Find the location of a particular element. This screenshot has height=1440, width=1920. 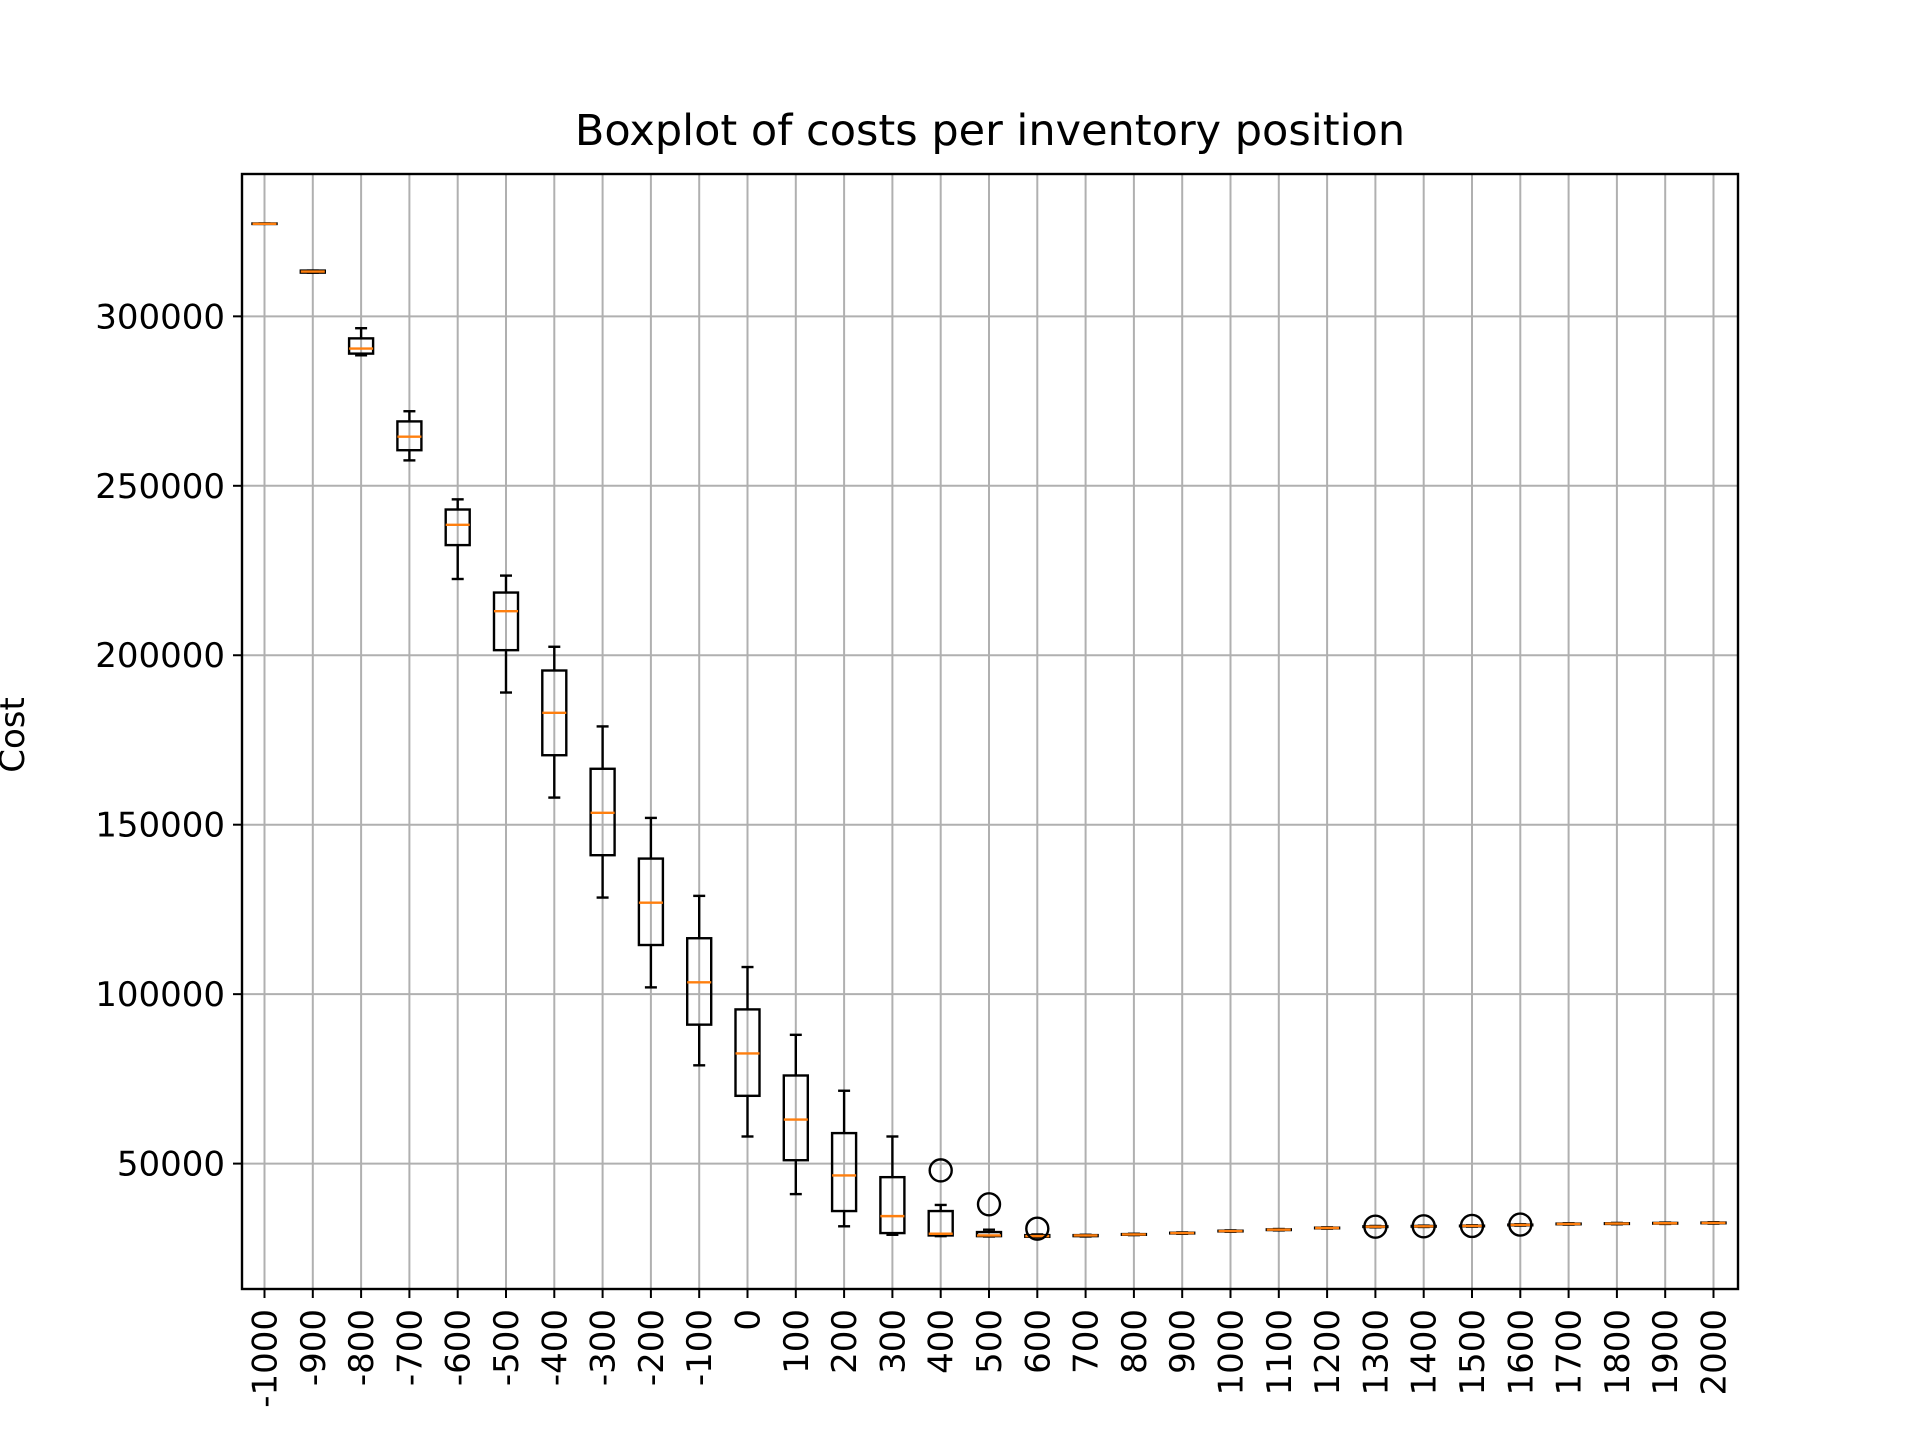

y-axis-label: Cost is located at coordinates (16, 735).